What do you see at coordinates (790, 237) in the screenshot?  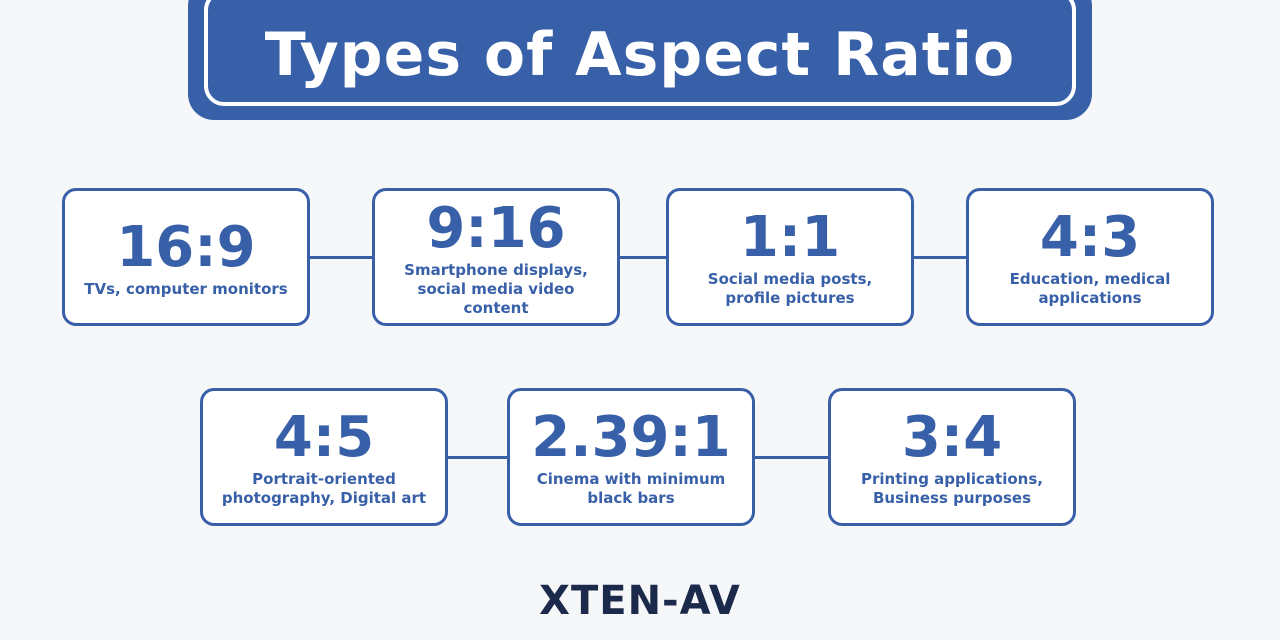 I see `ratio-value: 1:1` at bounding box center [790, 237].